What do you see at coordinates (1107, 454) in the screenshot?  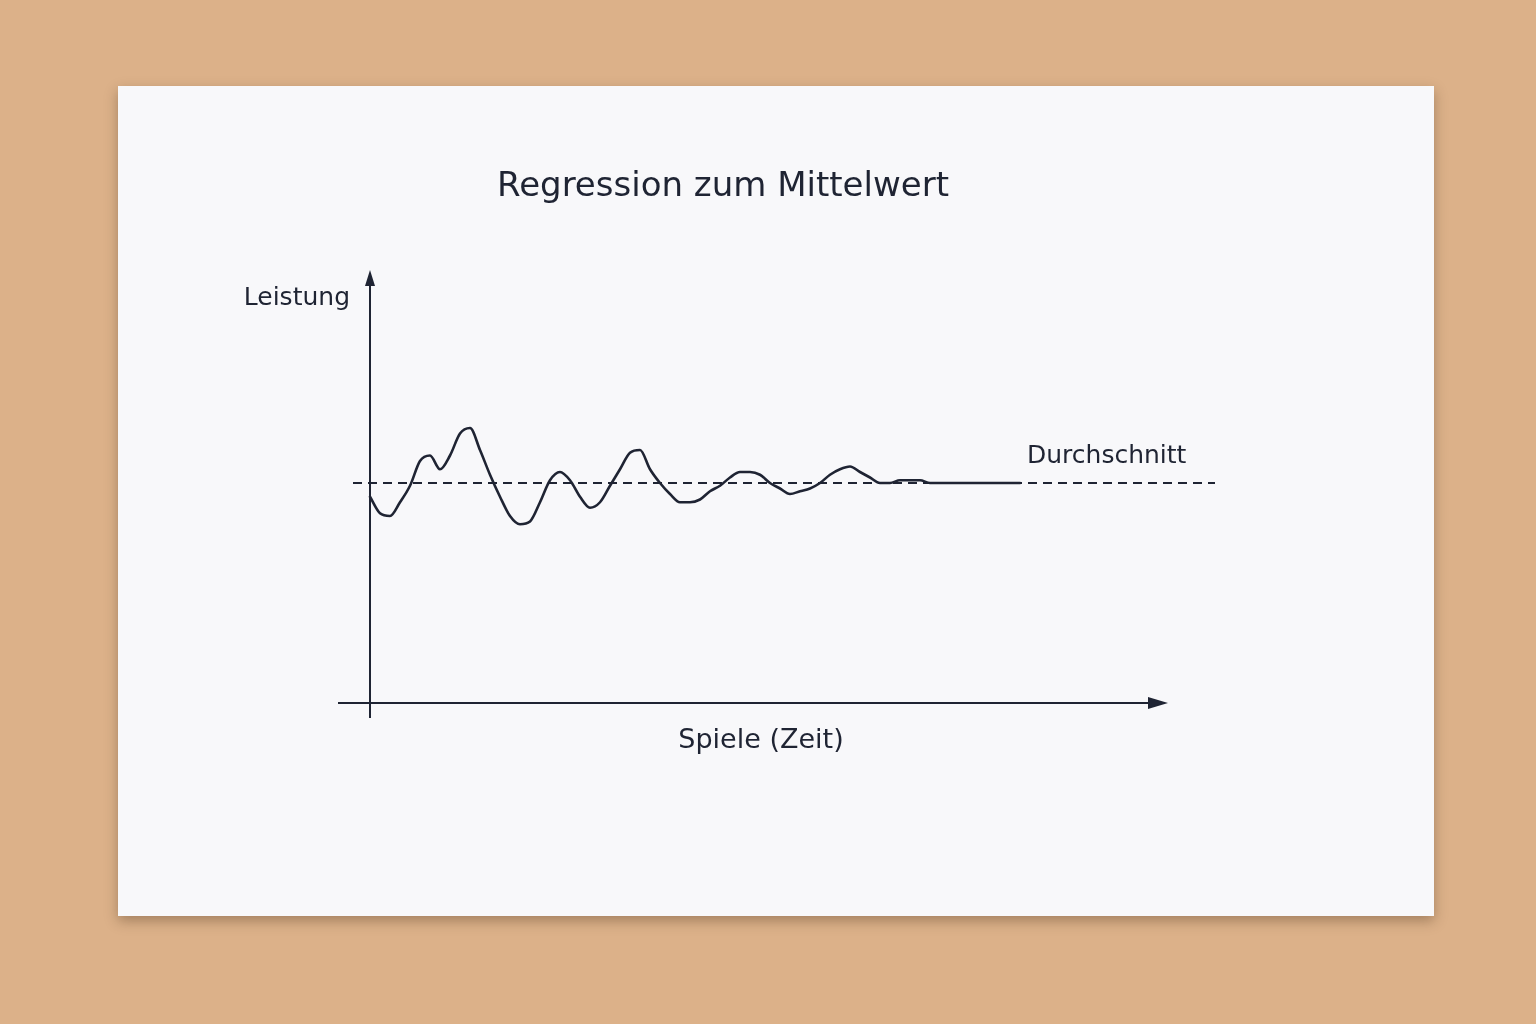 I see `ref-line-label: Durchschnitt` at bounding box center [1107, 454].